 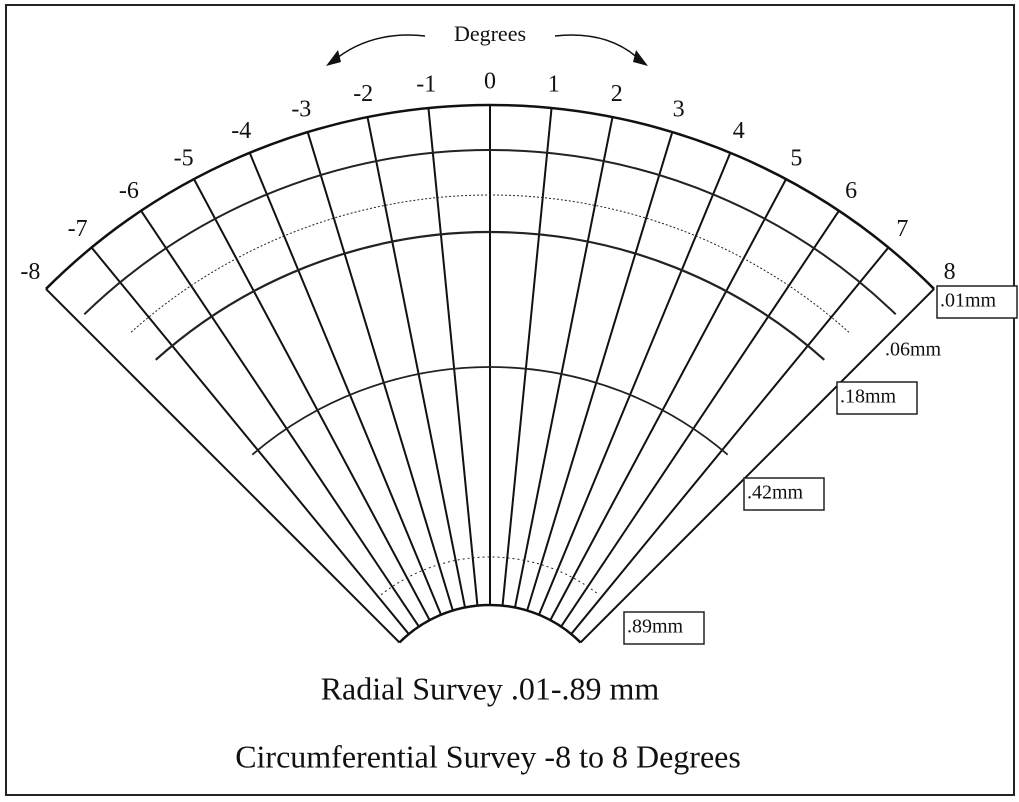 What do you see at coordinates (129, 191) in the screenshot?
I see `degree-label: -6` at bounding box center [129, 191].